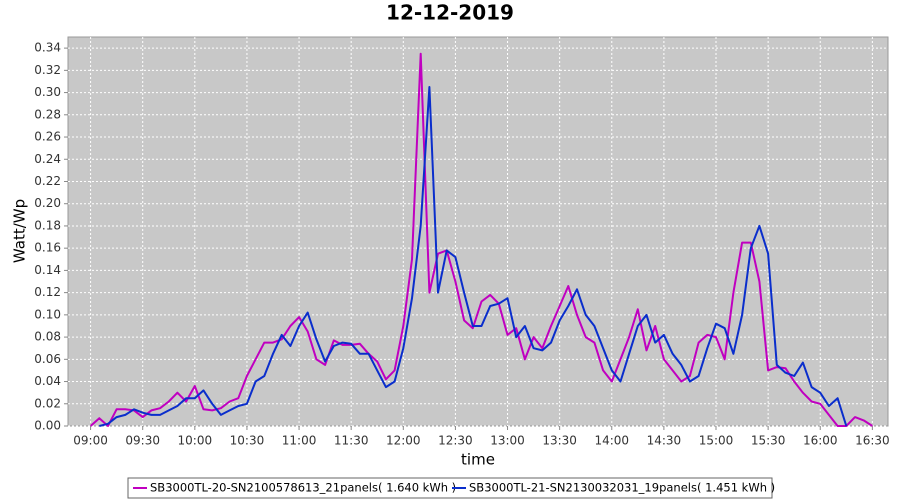 The image size is (900, 500). Describe the element at coordinates (820, 441) in the screenshot. I see `x-tick-label: 16:00` at that location.